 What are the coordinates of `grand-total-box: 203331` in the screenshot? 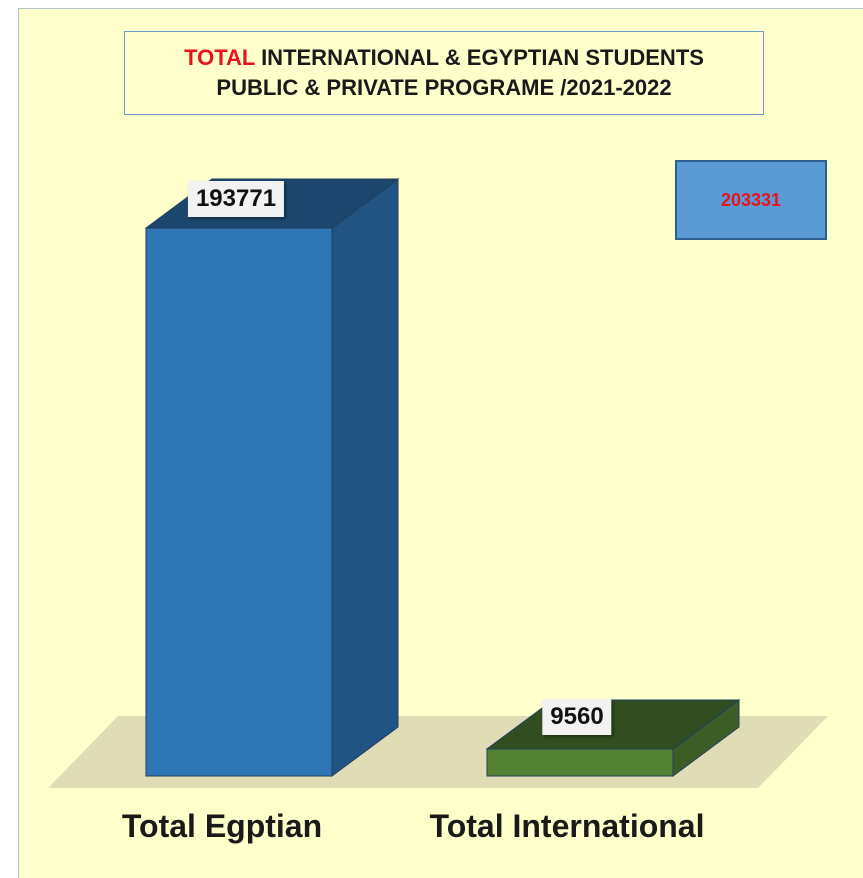 It's located at (751, 200).